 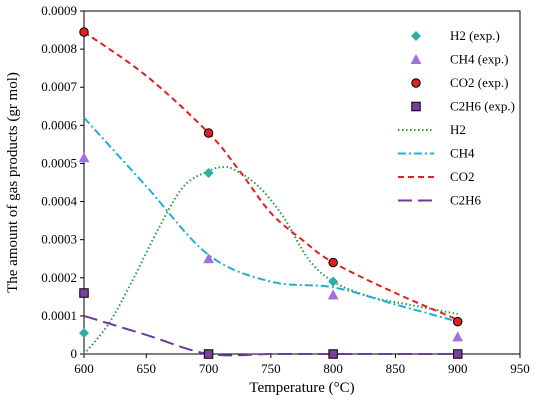 I want to click on x-axis-title: Temperature (°C), so click(x=301, y=388).